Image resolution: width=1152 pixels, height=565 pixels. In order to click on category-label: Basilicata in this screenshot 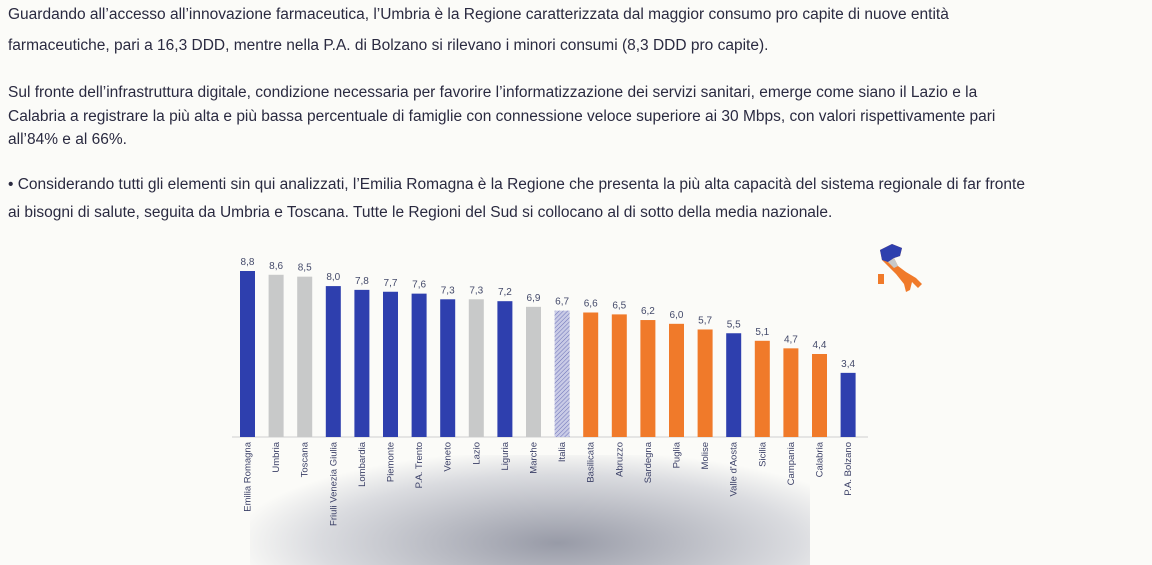, I will do `click(591, 461)`.